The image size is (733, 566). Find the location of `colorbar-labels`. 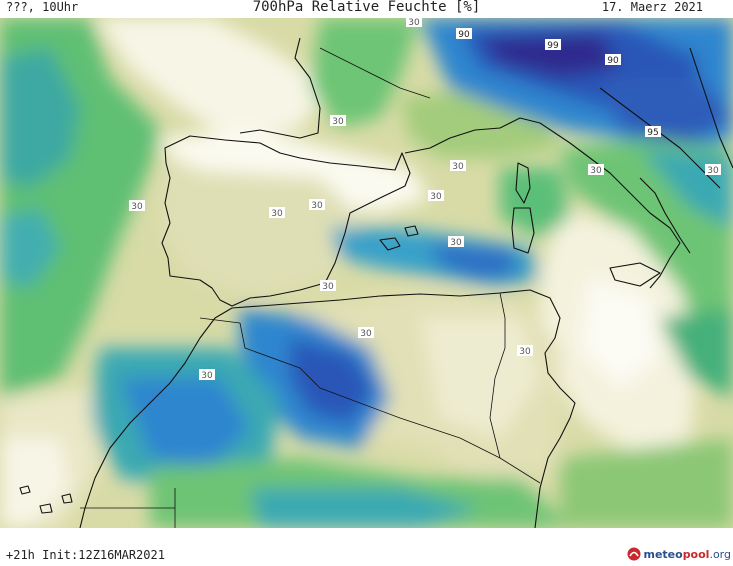

colorbar-labels is located at coordinates (366, 544).